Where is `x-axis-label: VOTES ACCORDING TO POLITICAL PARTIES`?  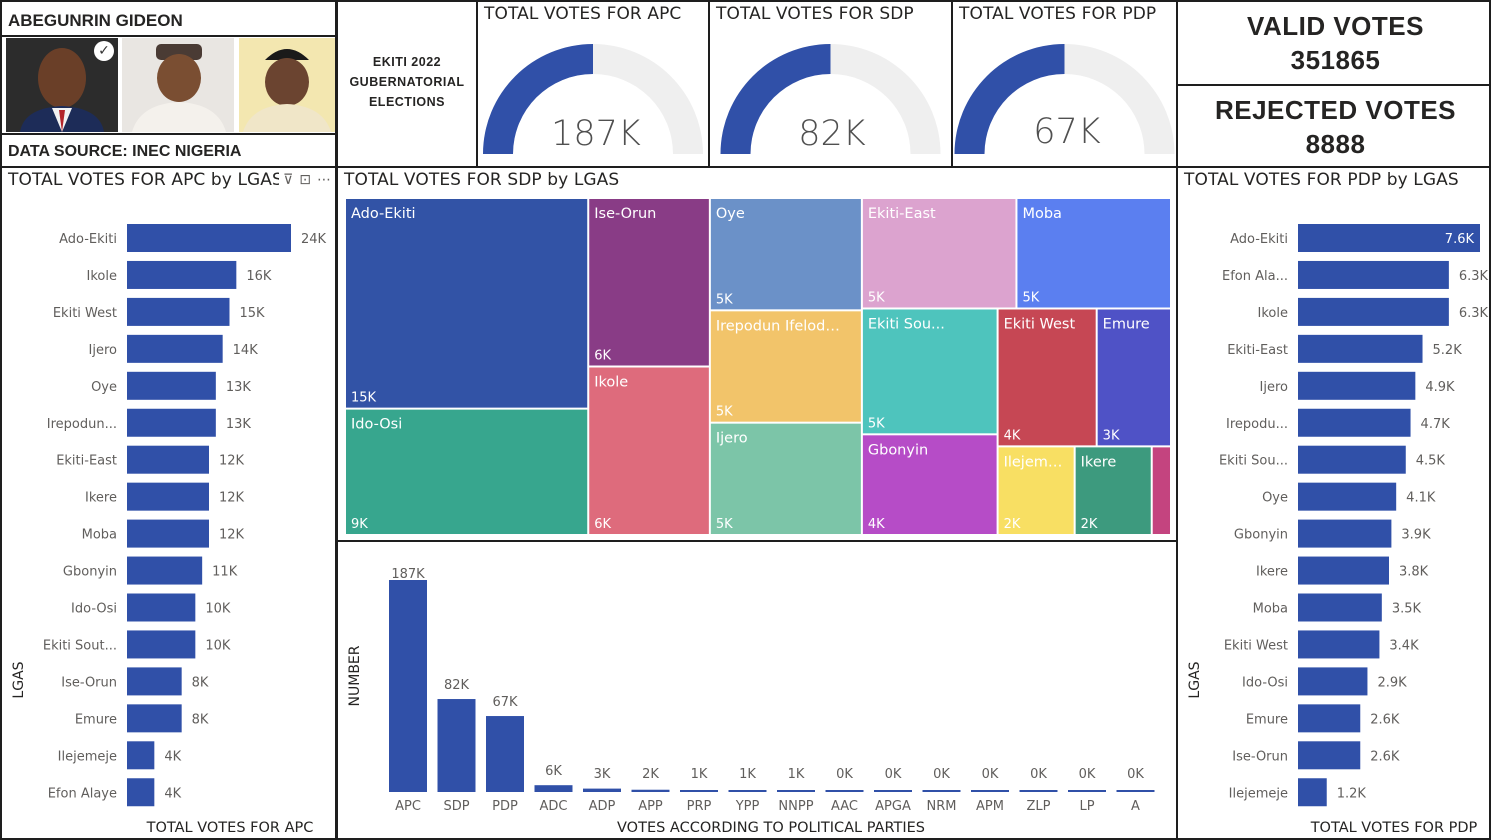
x-axis-label: VOTES ACCORDING TO POLITICAL PARTIES is located at coordinates (771, 828).